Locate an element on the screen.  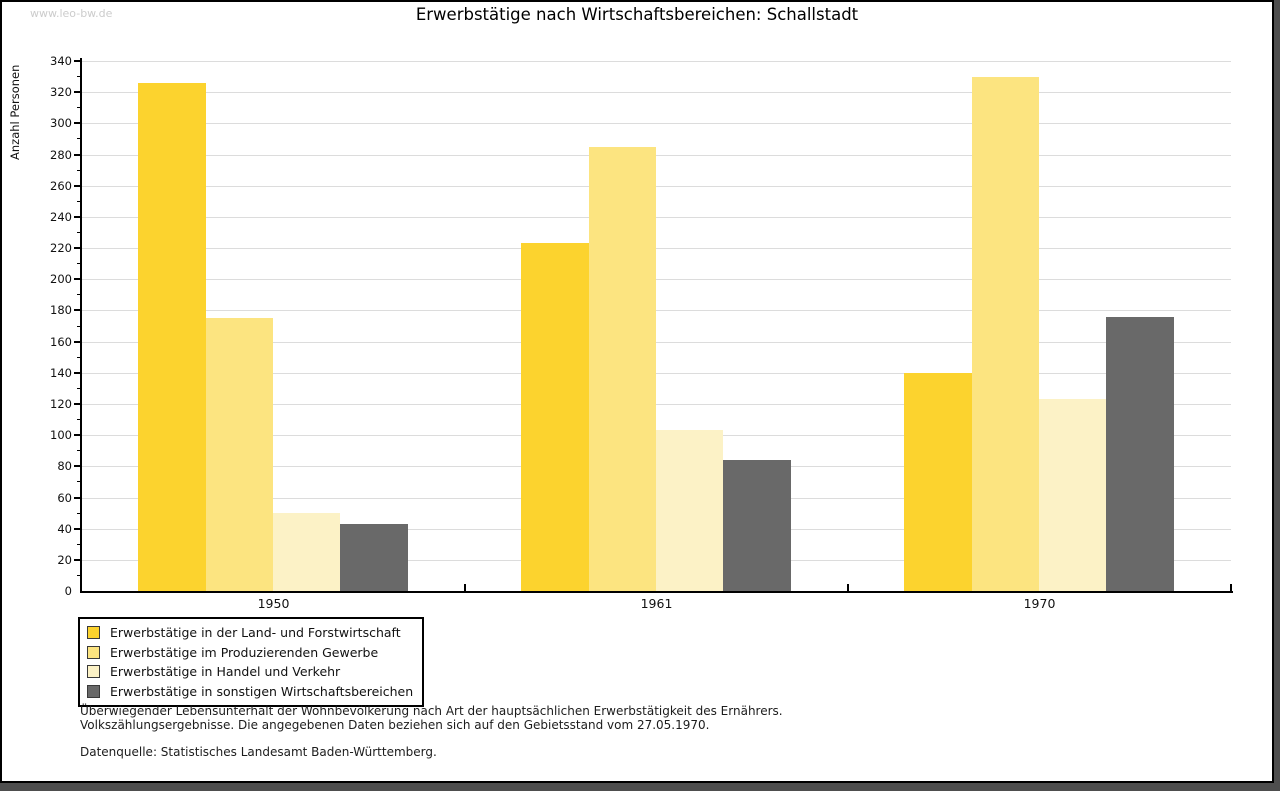
y-tick-label: 80 is located at coordinates (64, 466).